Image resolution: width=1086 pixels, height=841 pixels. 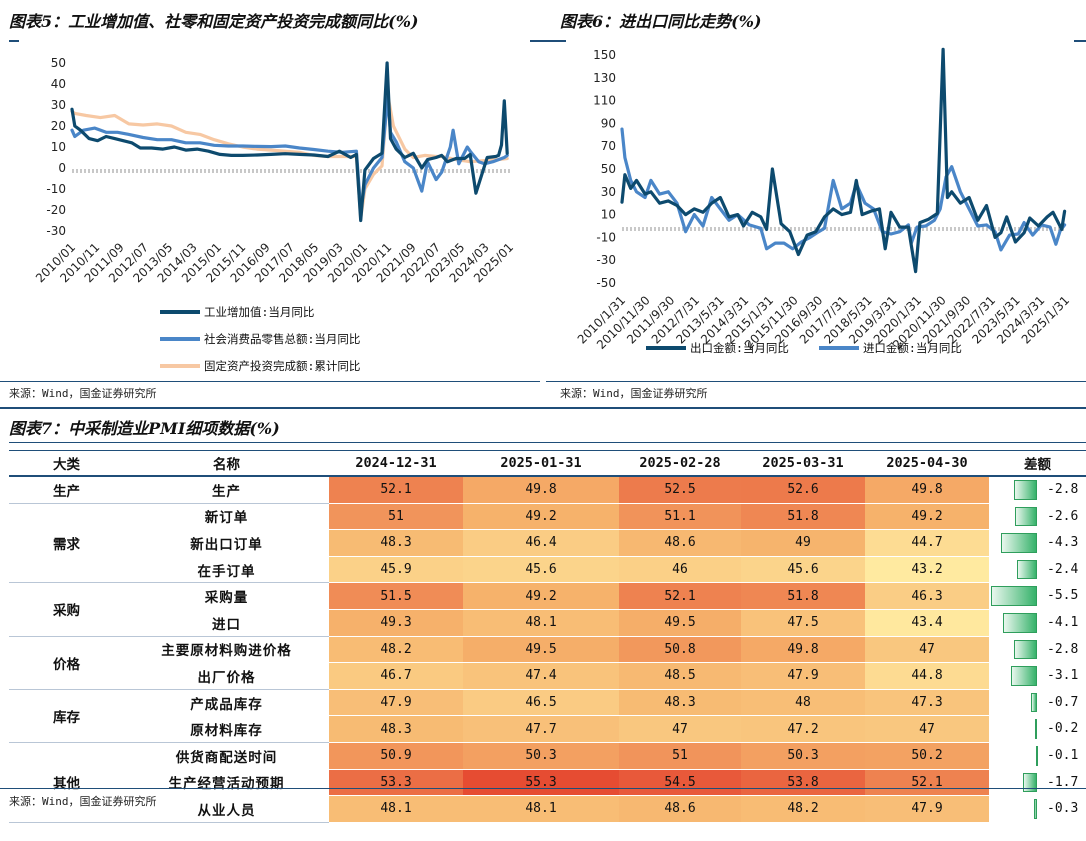 I want to click on indicator-name: 生产, so click(x=226, y=490).